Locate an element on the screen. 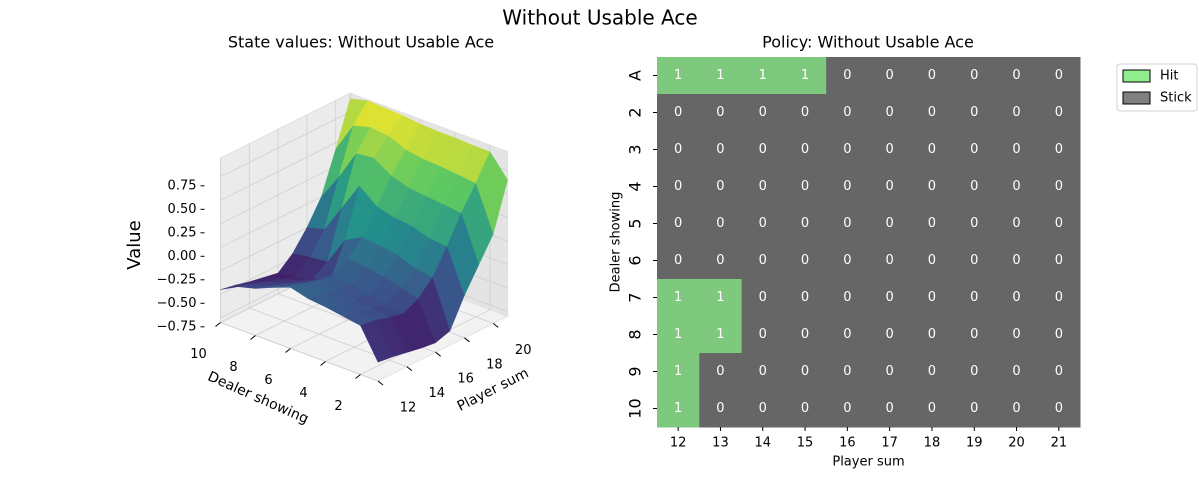 This screenshot has width=1199, height=480. x-tick-label: 20 is located at coordinates (523, 350).